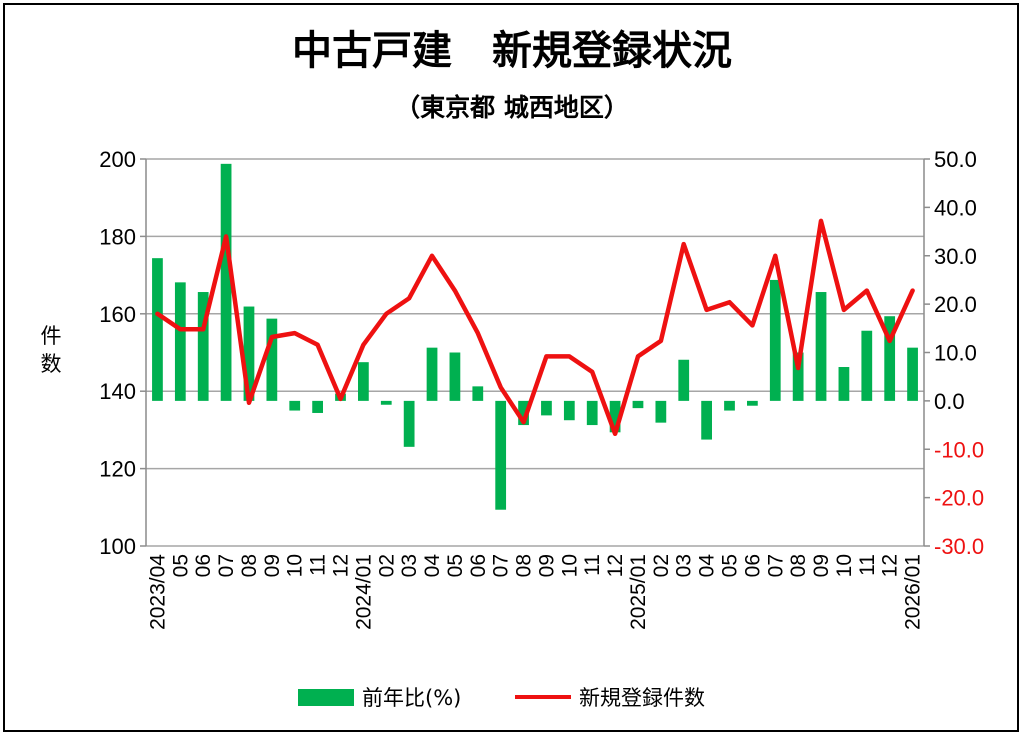 This screenshot has width=1024, height=737. What do you see at coordinates (512, 107) in the screenshot?
I see `chart-subtitle: （東京都 城西地区）` at bounding box center [512, 107].